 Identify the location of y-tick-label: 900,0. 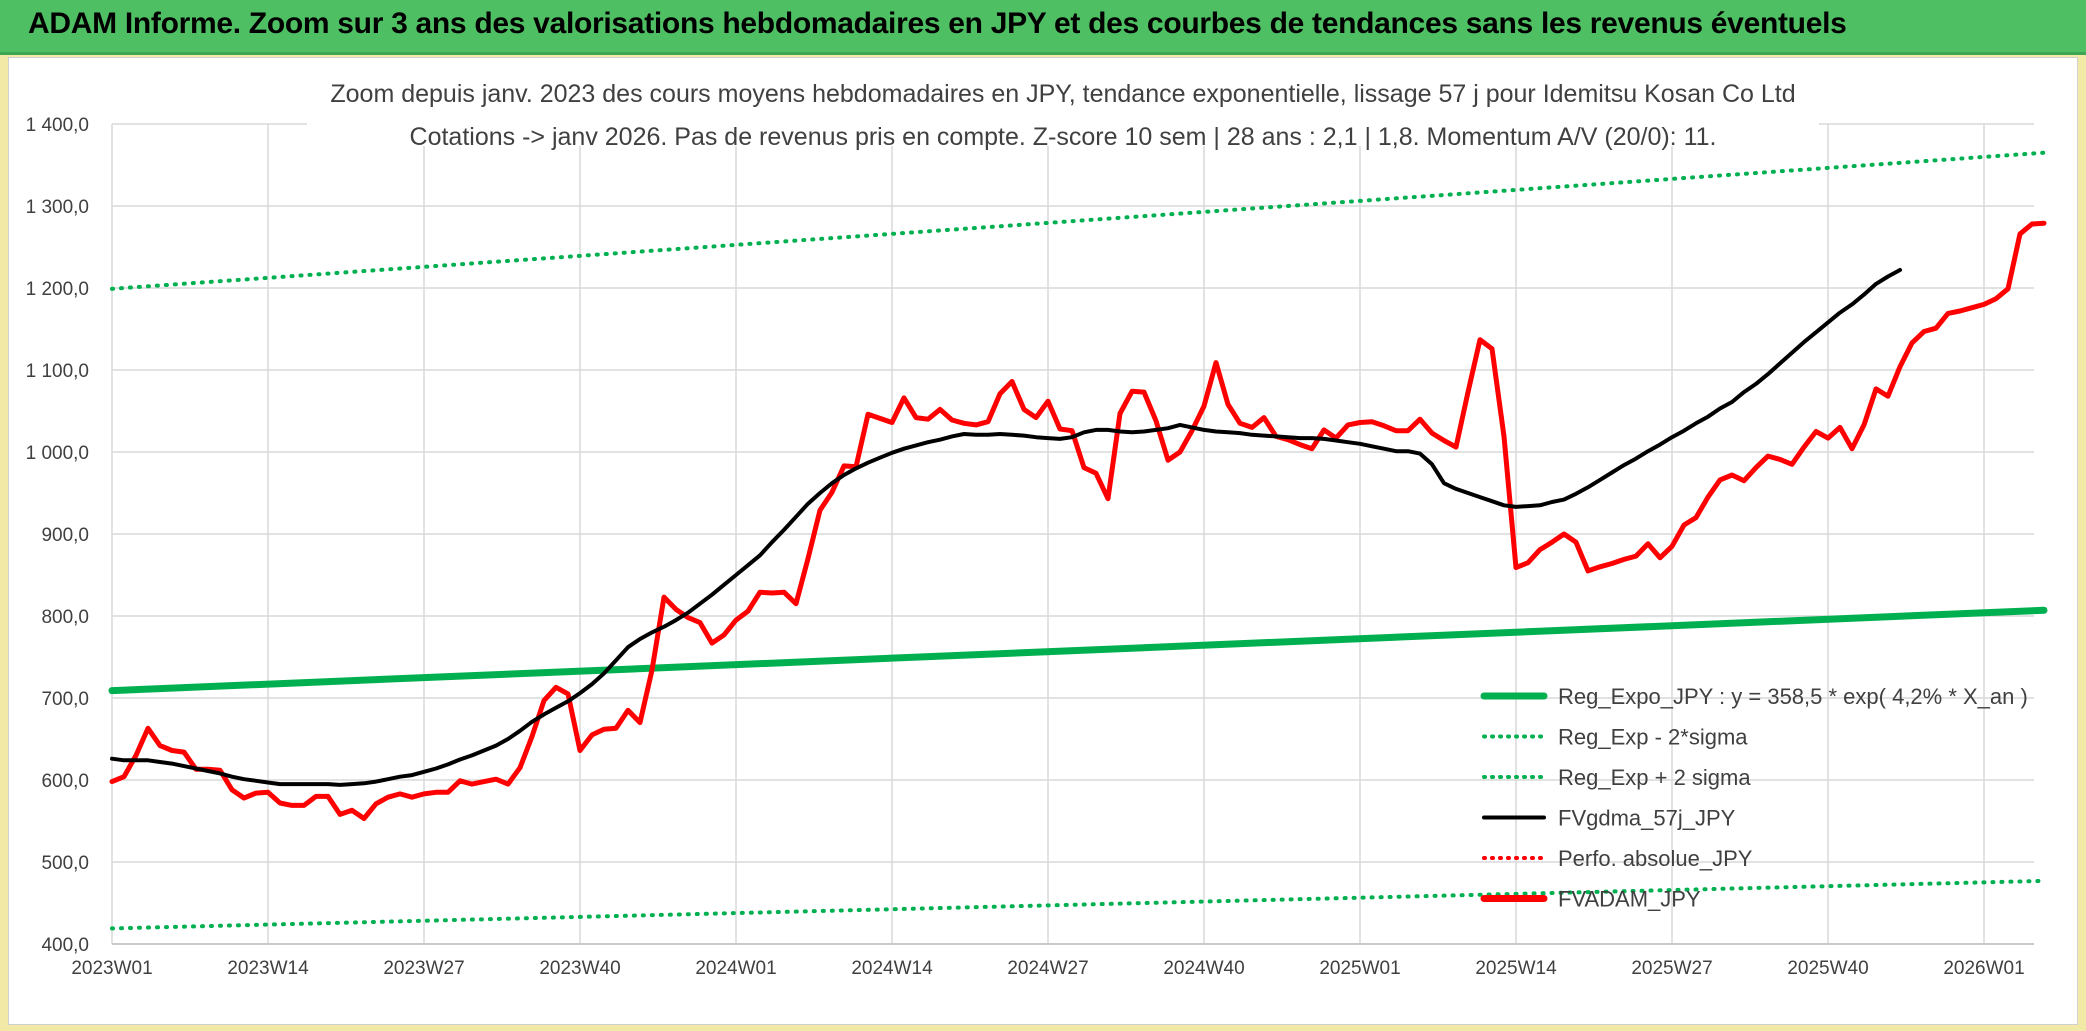
(65, 535).